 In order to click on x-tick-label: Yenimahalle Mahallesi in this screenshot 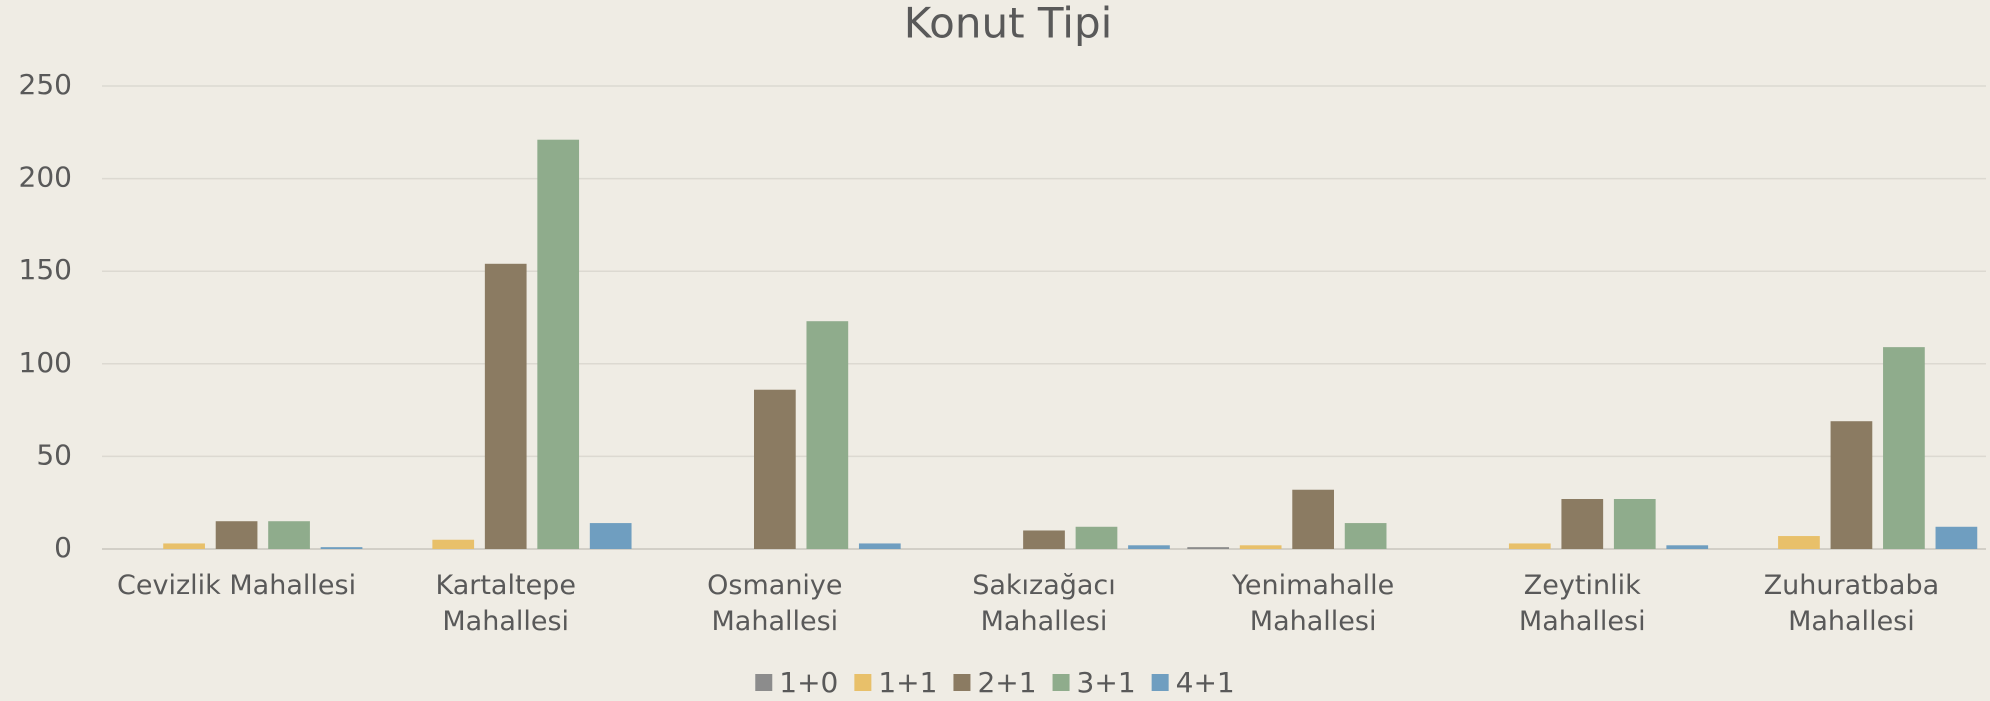, I will do `click(1313, 603)`.